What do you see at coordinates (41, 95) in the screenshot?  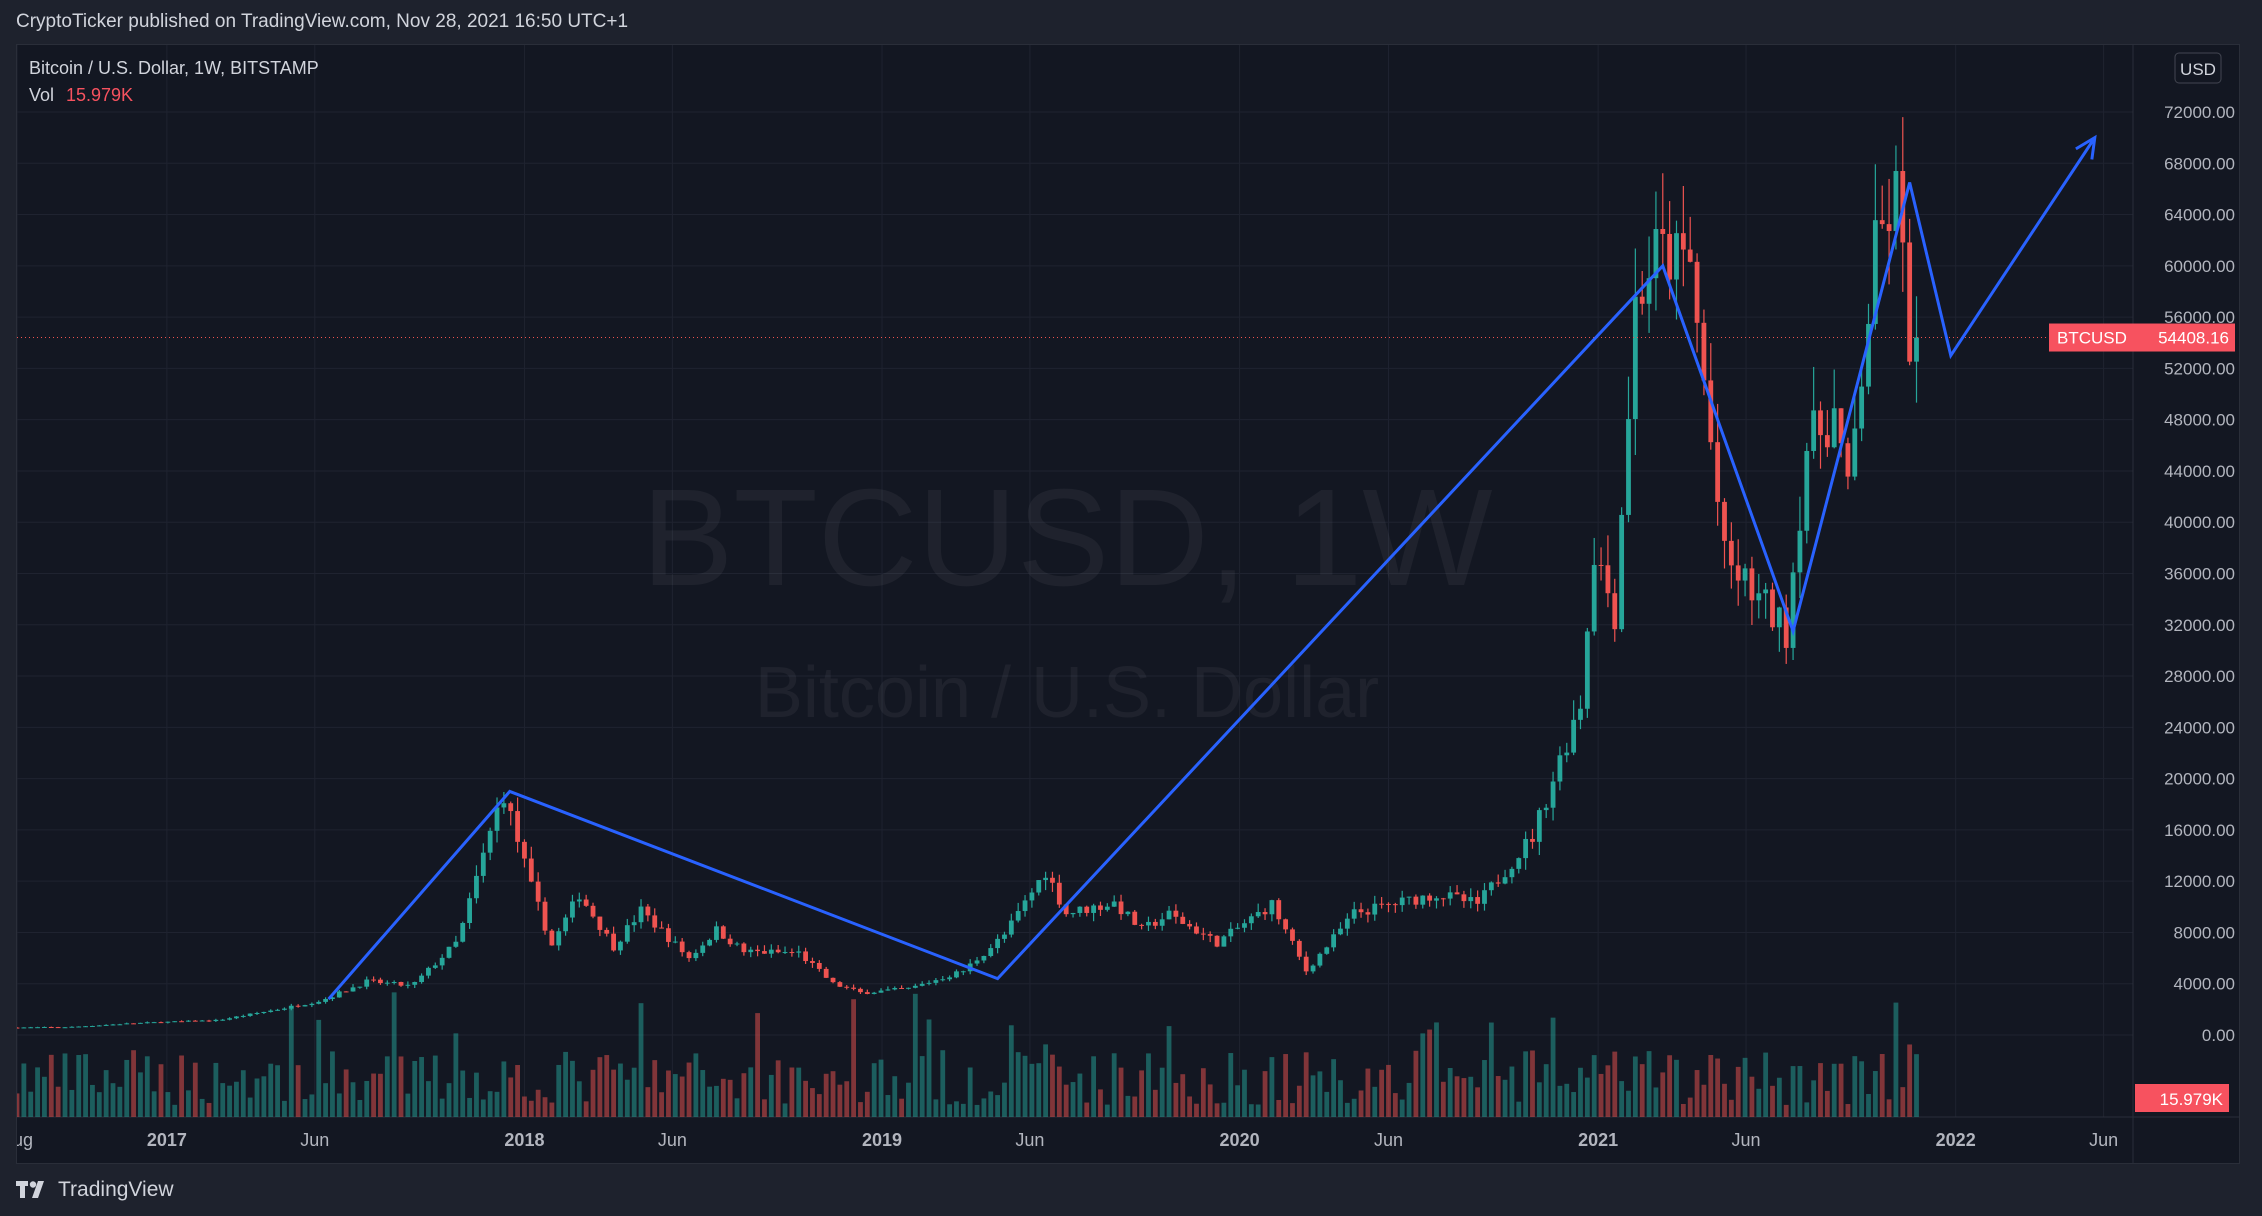 I see `legend-volume-label: Vol` at bounding box center [41, 95].